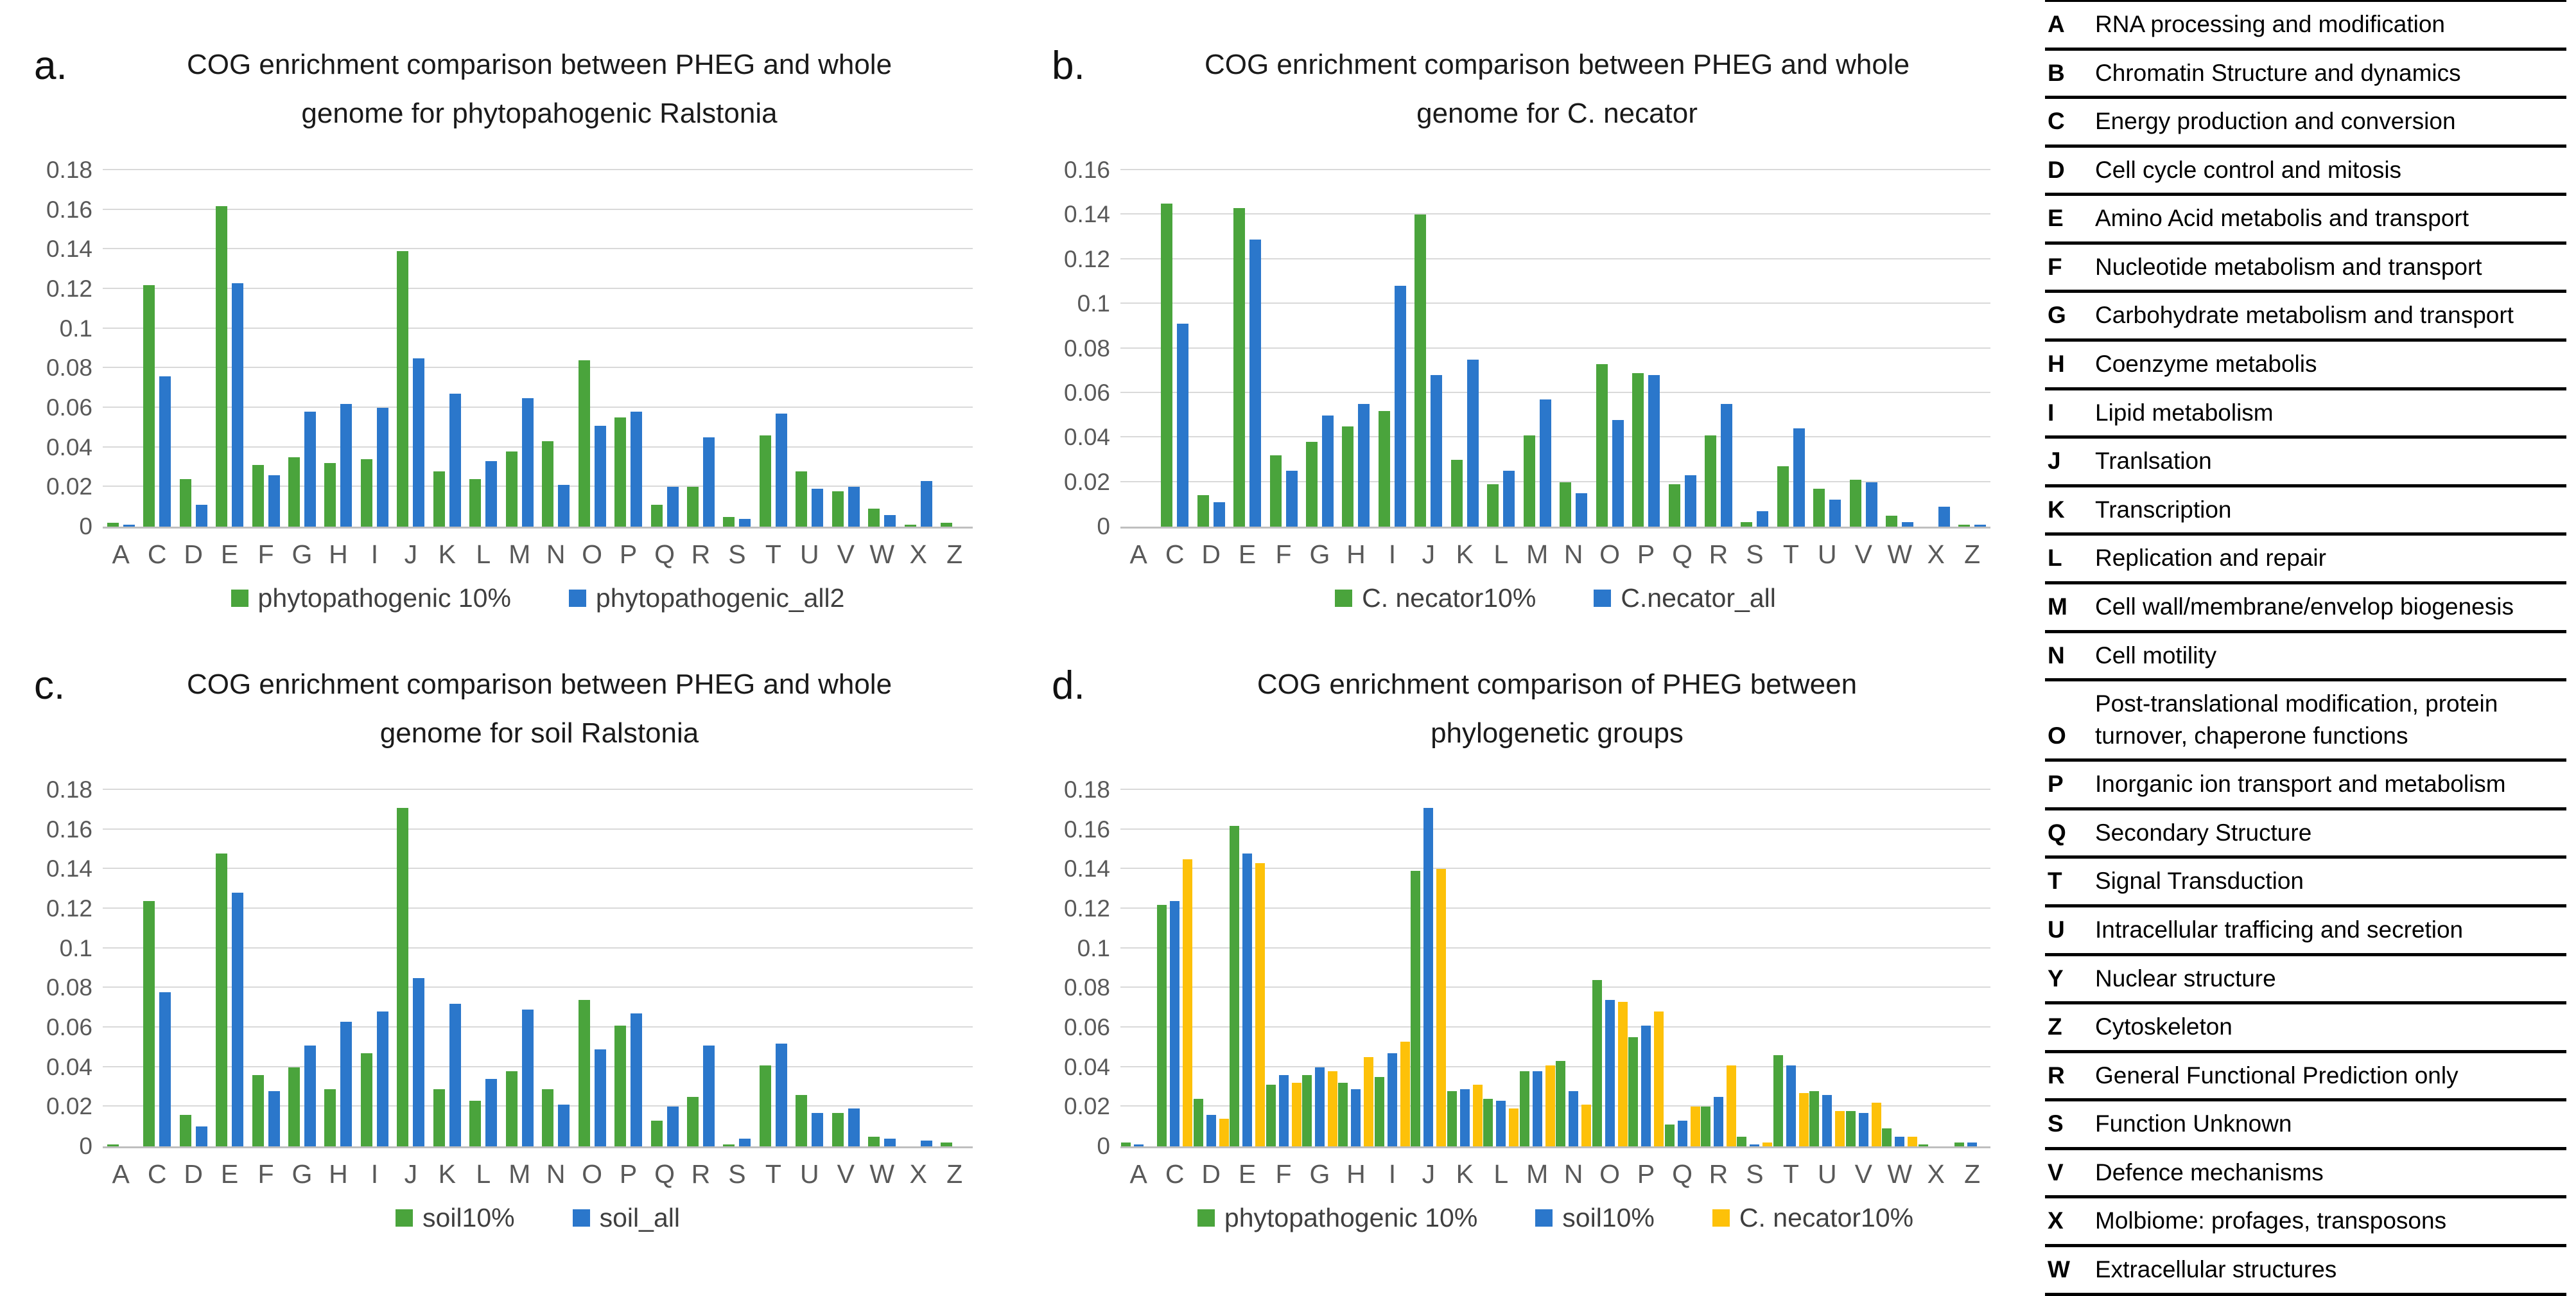 This screenshot has width=2576, height=1296. What do you see at coordinates (1260, 1004) in the screenshot?
I see `bar-E-yellow` at bounding box center [1260, 1004].